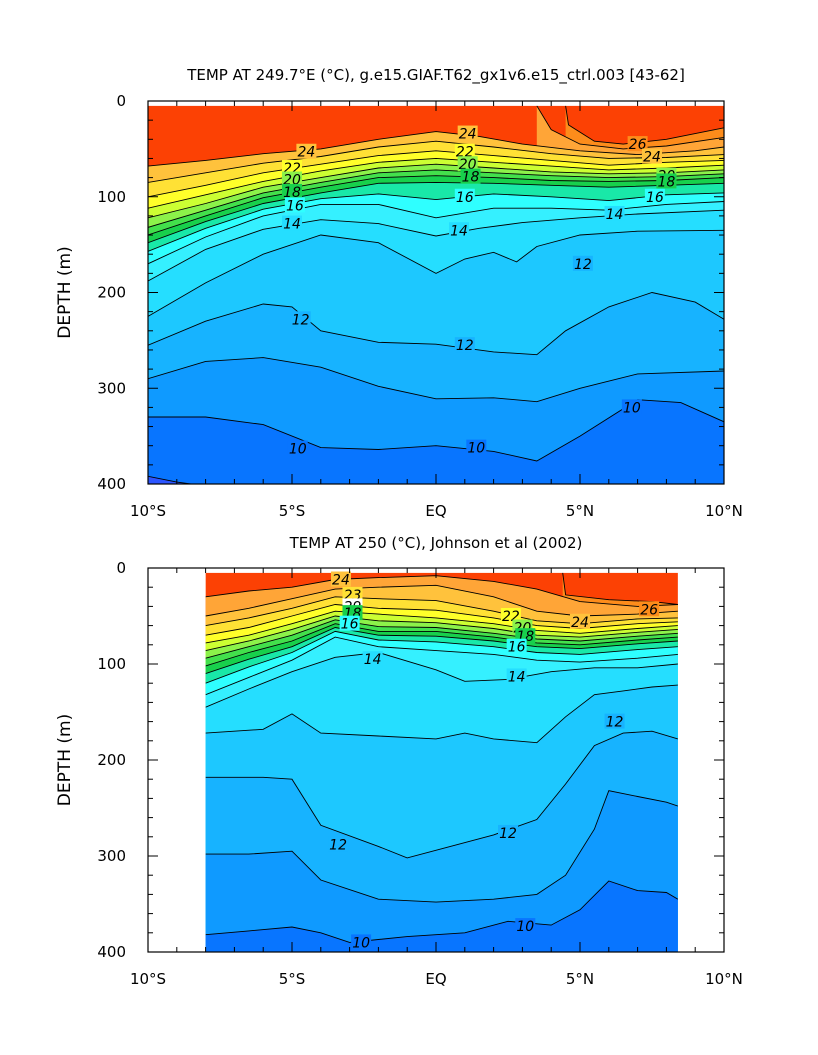  Describe the element at coordinates (435, 511) in the screenshot. I see `x-tick-label: EQ` at that location.